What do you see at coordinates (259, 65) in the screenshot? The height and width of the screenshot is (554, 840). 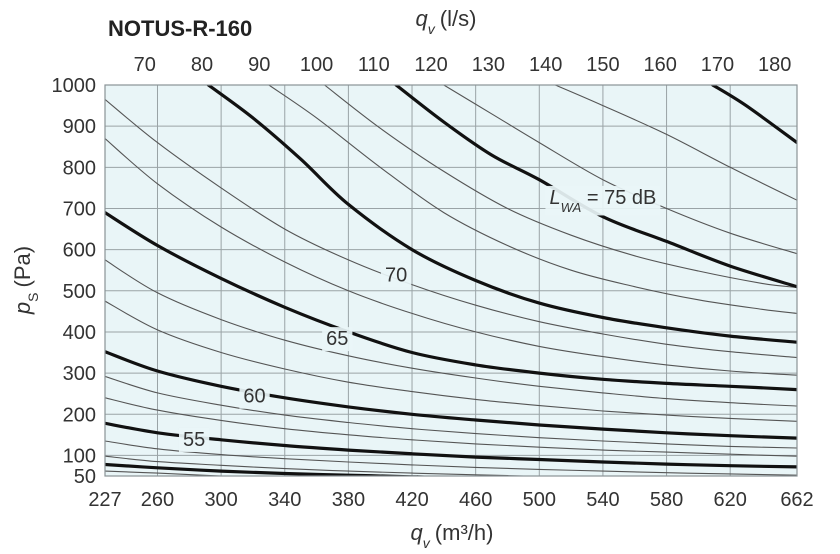 I see `x-top-tick-label: 90` at bounding box center [259, 65].